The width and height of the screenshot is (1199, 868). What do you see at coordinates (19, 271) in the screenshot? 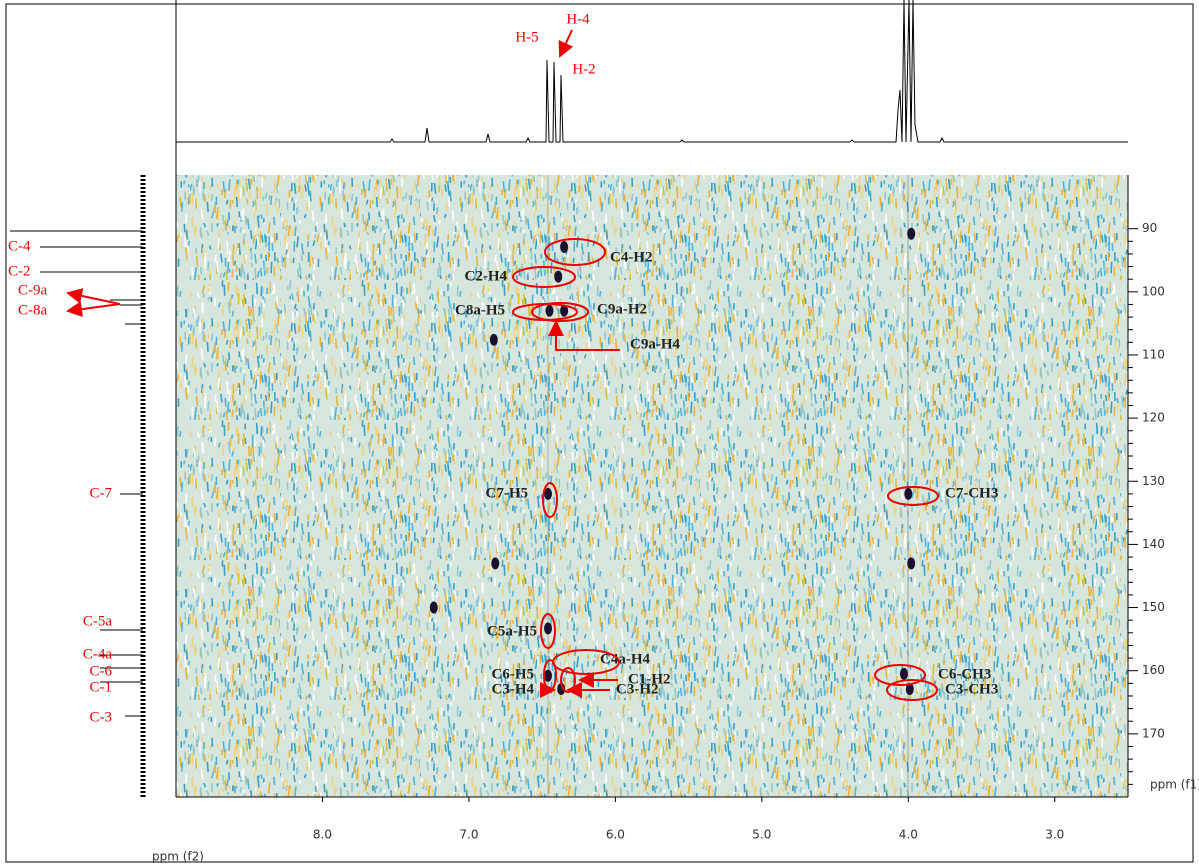
I see `carbon-label: C-2` at bounding box center [19, 271].